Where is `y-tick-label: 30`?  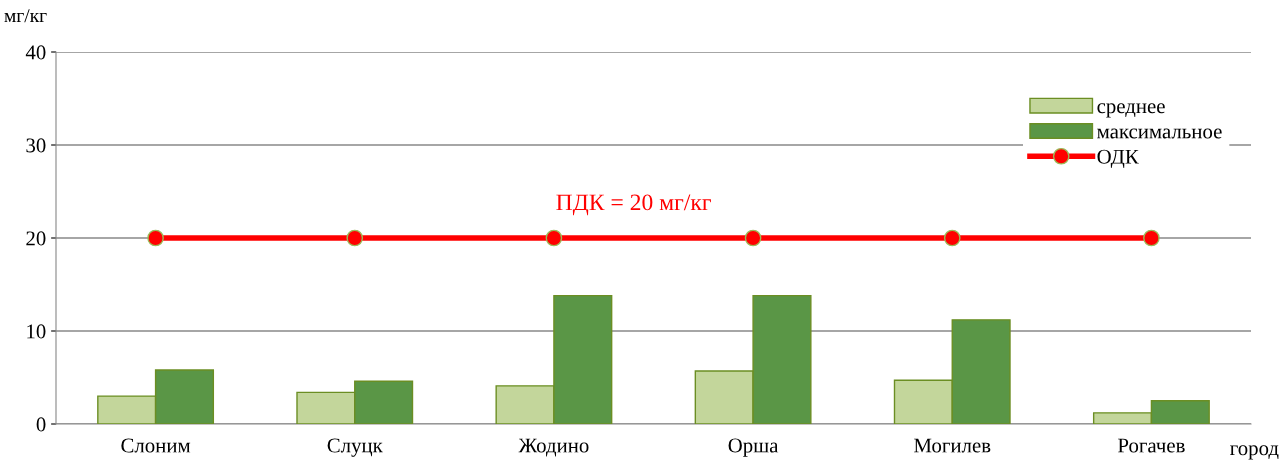
y-tick-label: 30 is located at coordinates (36, 145).